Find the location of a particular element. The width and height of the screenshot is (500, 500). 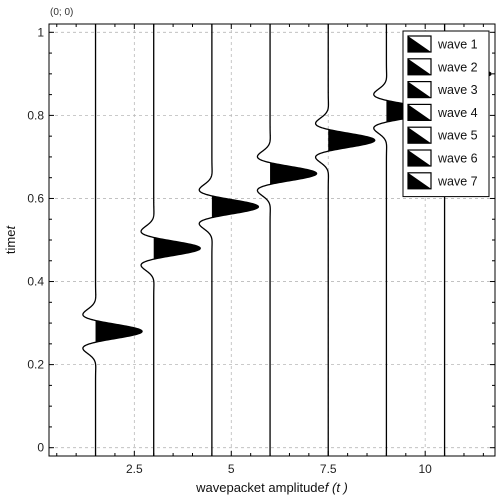

x-axis-title: wavepacket amplitudef (t ) is located at coordinates (271, 487).